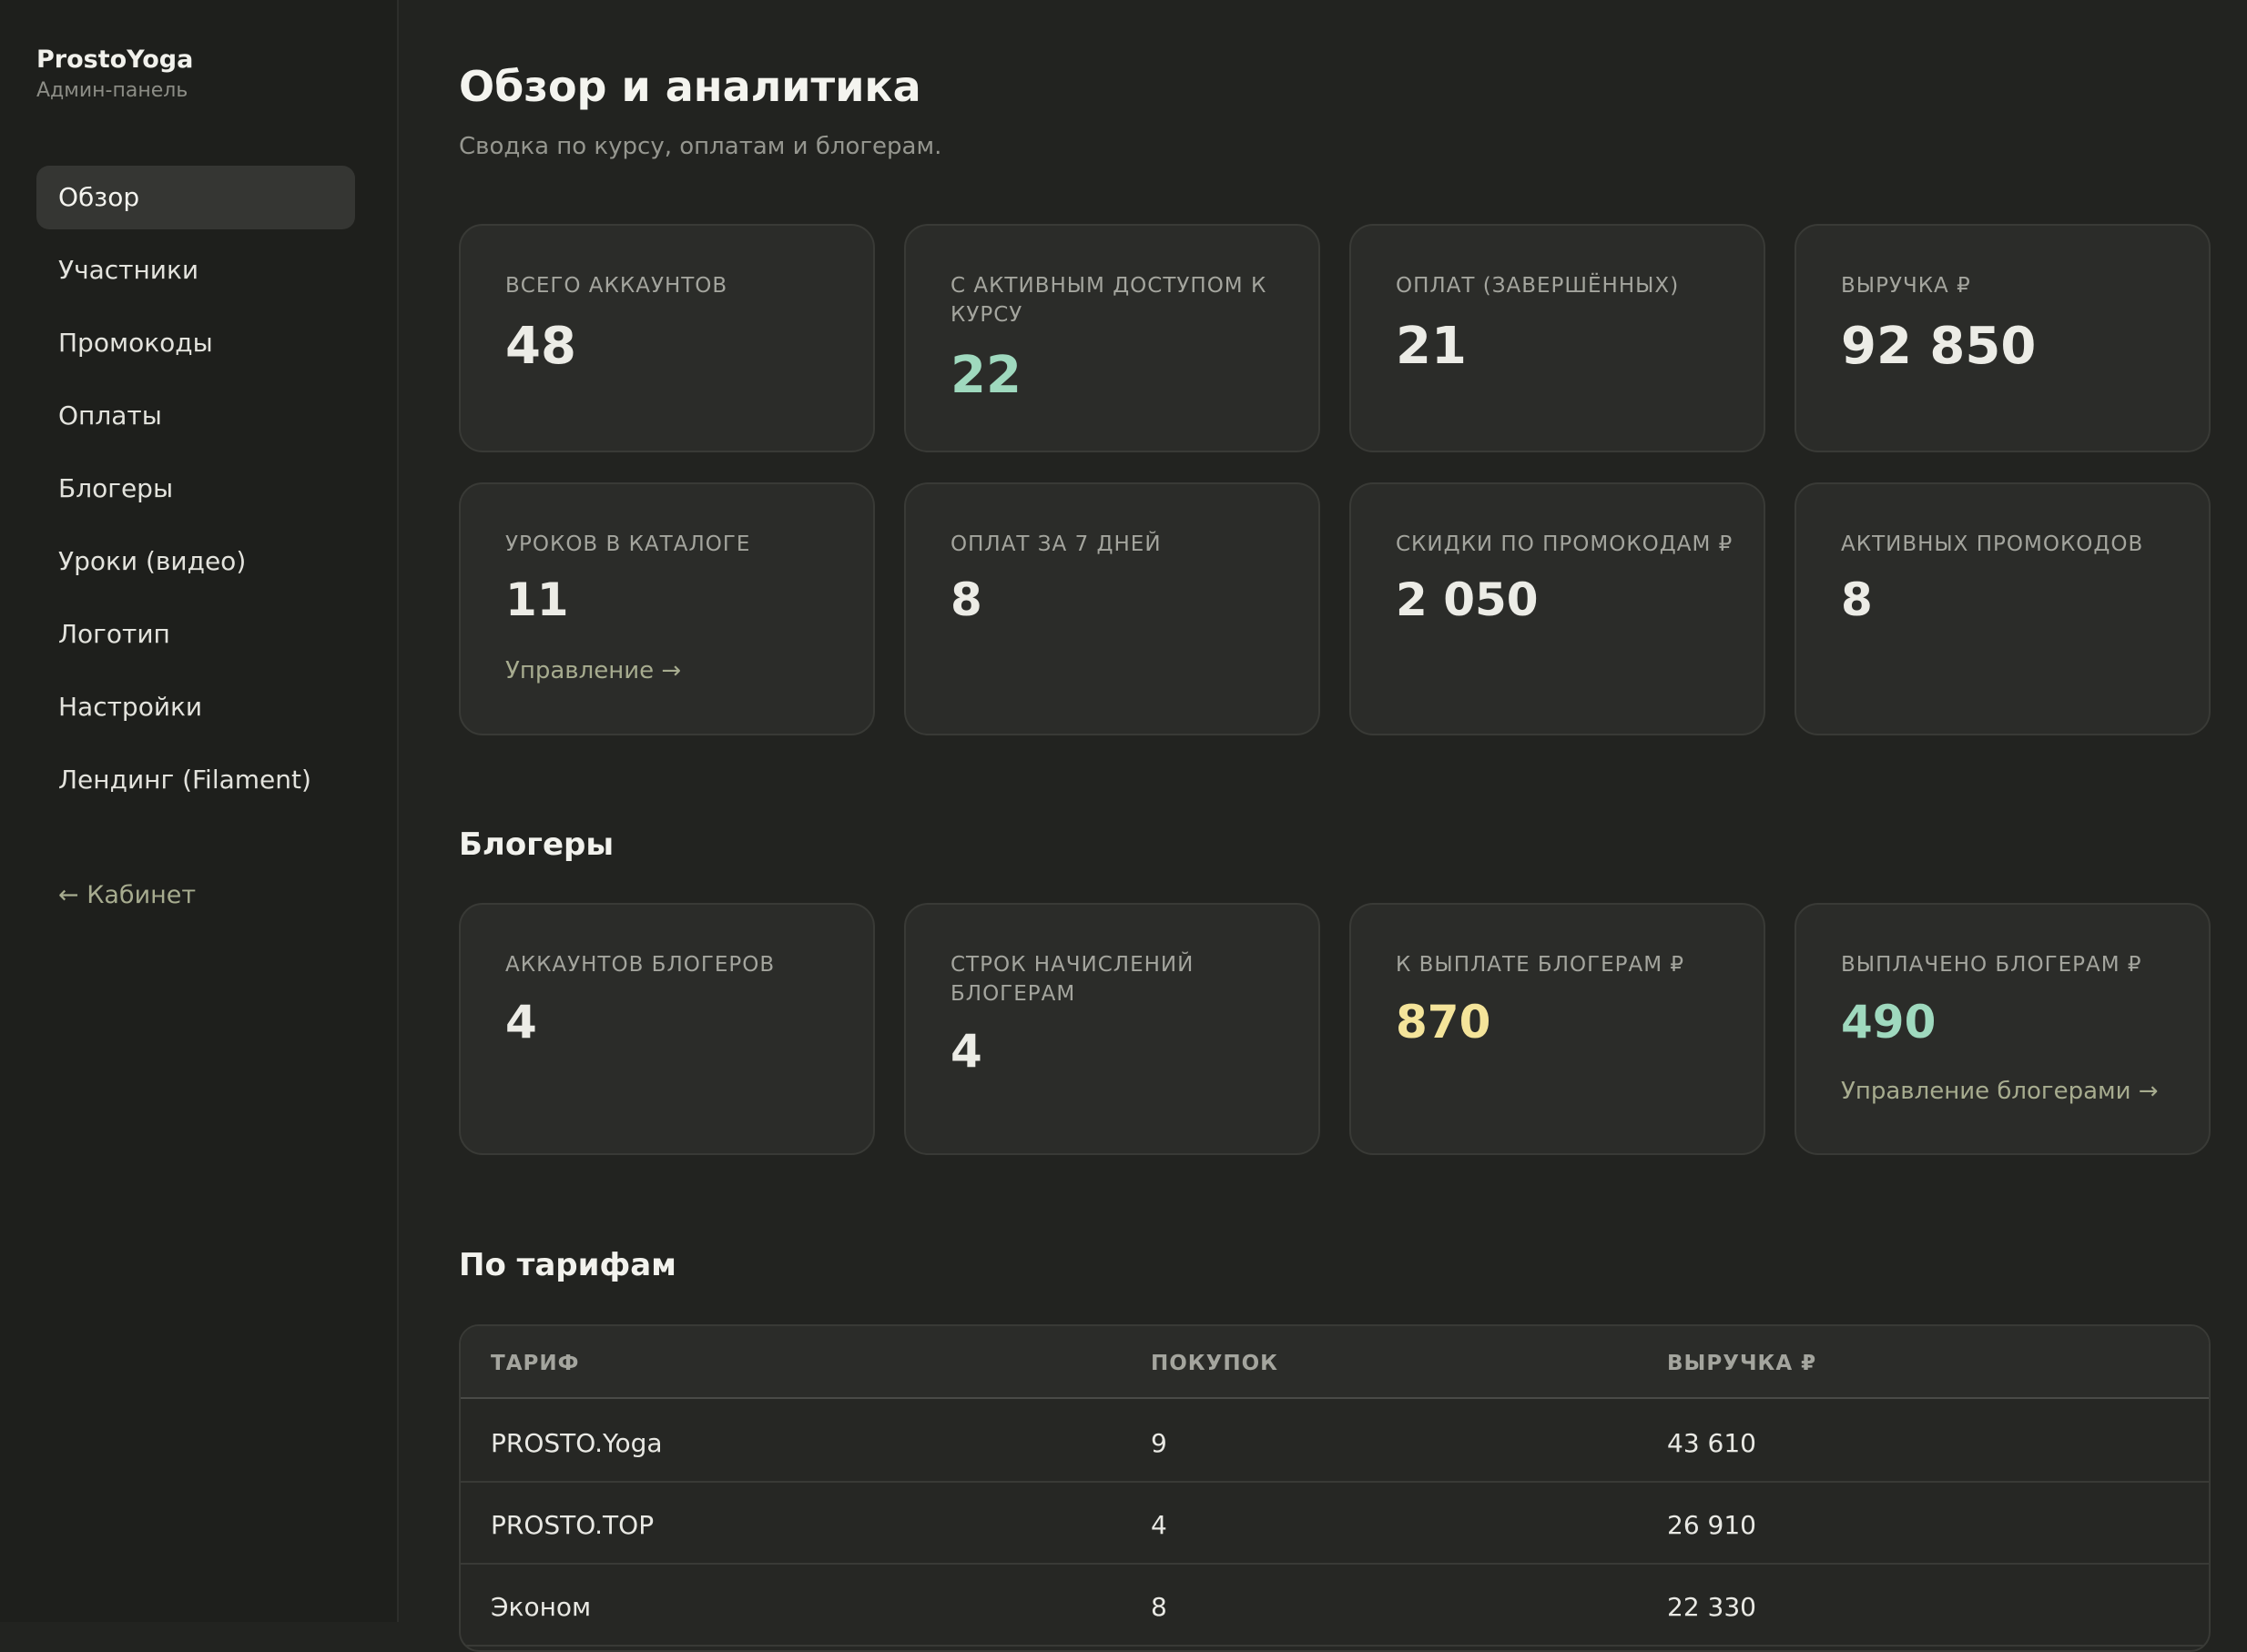 The height and width of the screenshot is (1652, 2247). Describe the element at coordinates (1335, 1606) in the screenshot. I see `table-row: Эконом 8 22 330` at that location.